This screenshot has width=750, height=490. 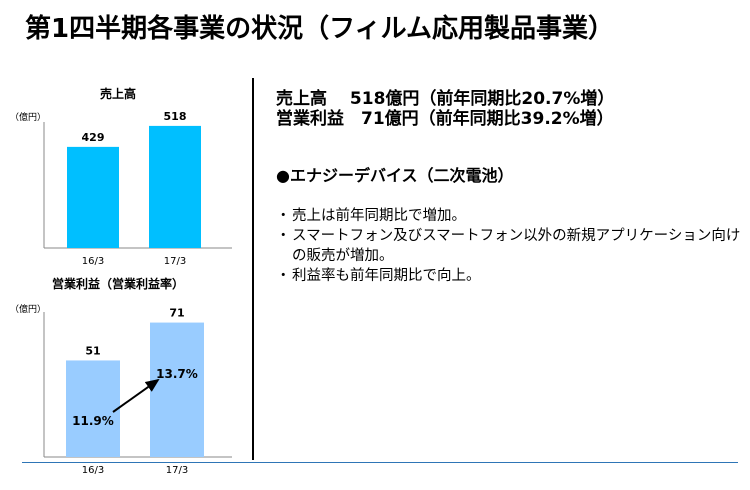 What do you see at coordinates (28, 309) in the screenshot?
I see `profit-unit-label: （億円）` at bounding box center [28, 309].